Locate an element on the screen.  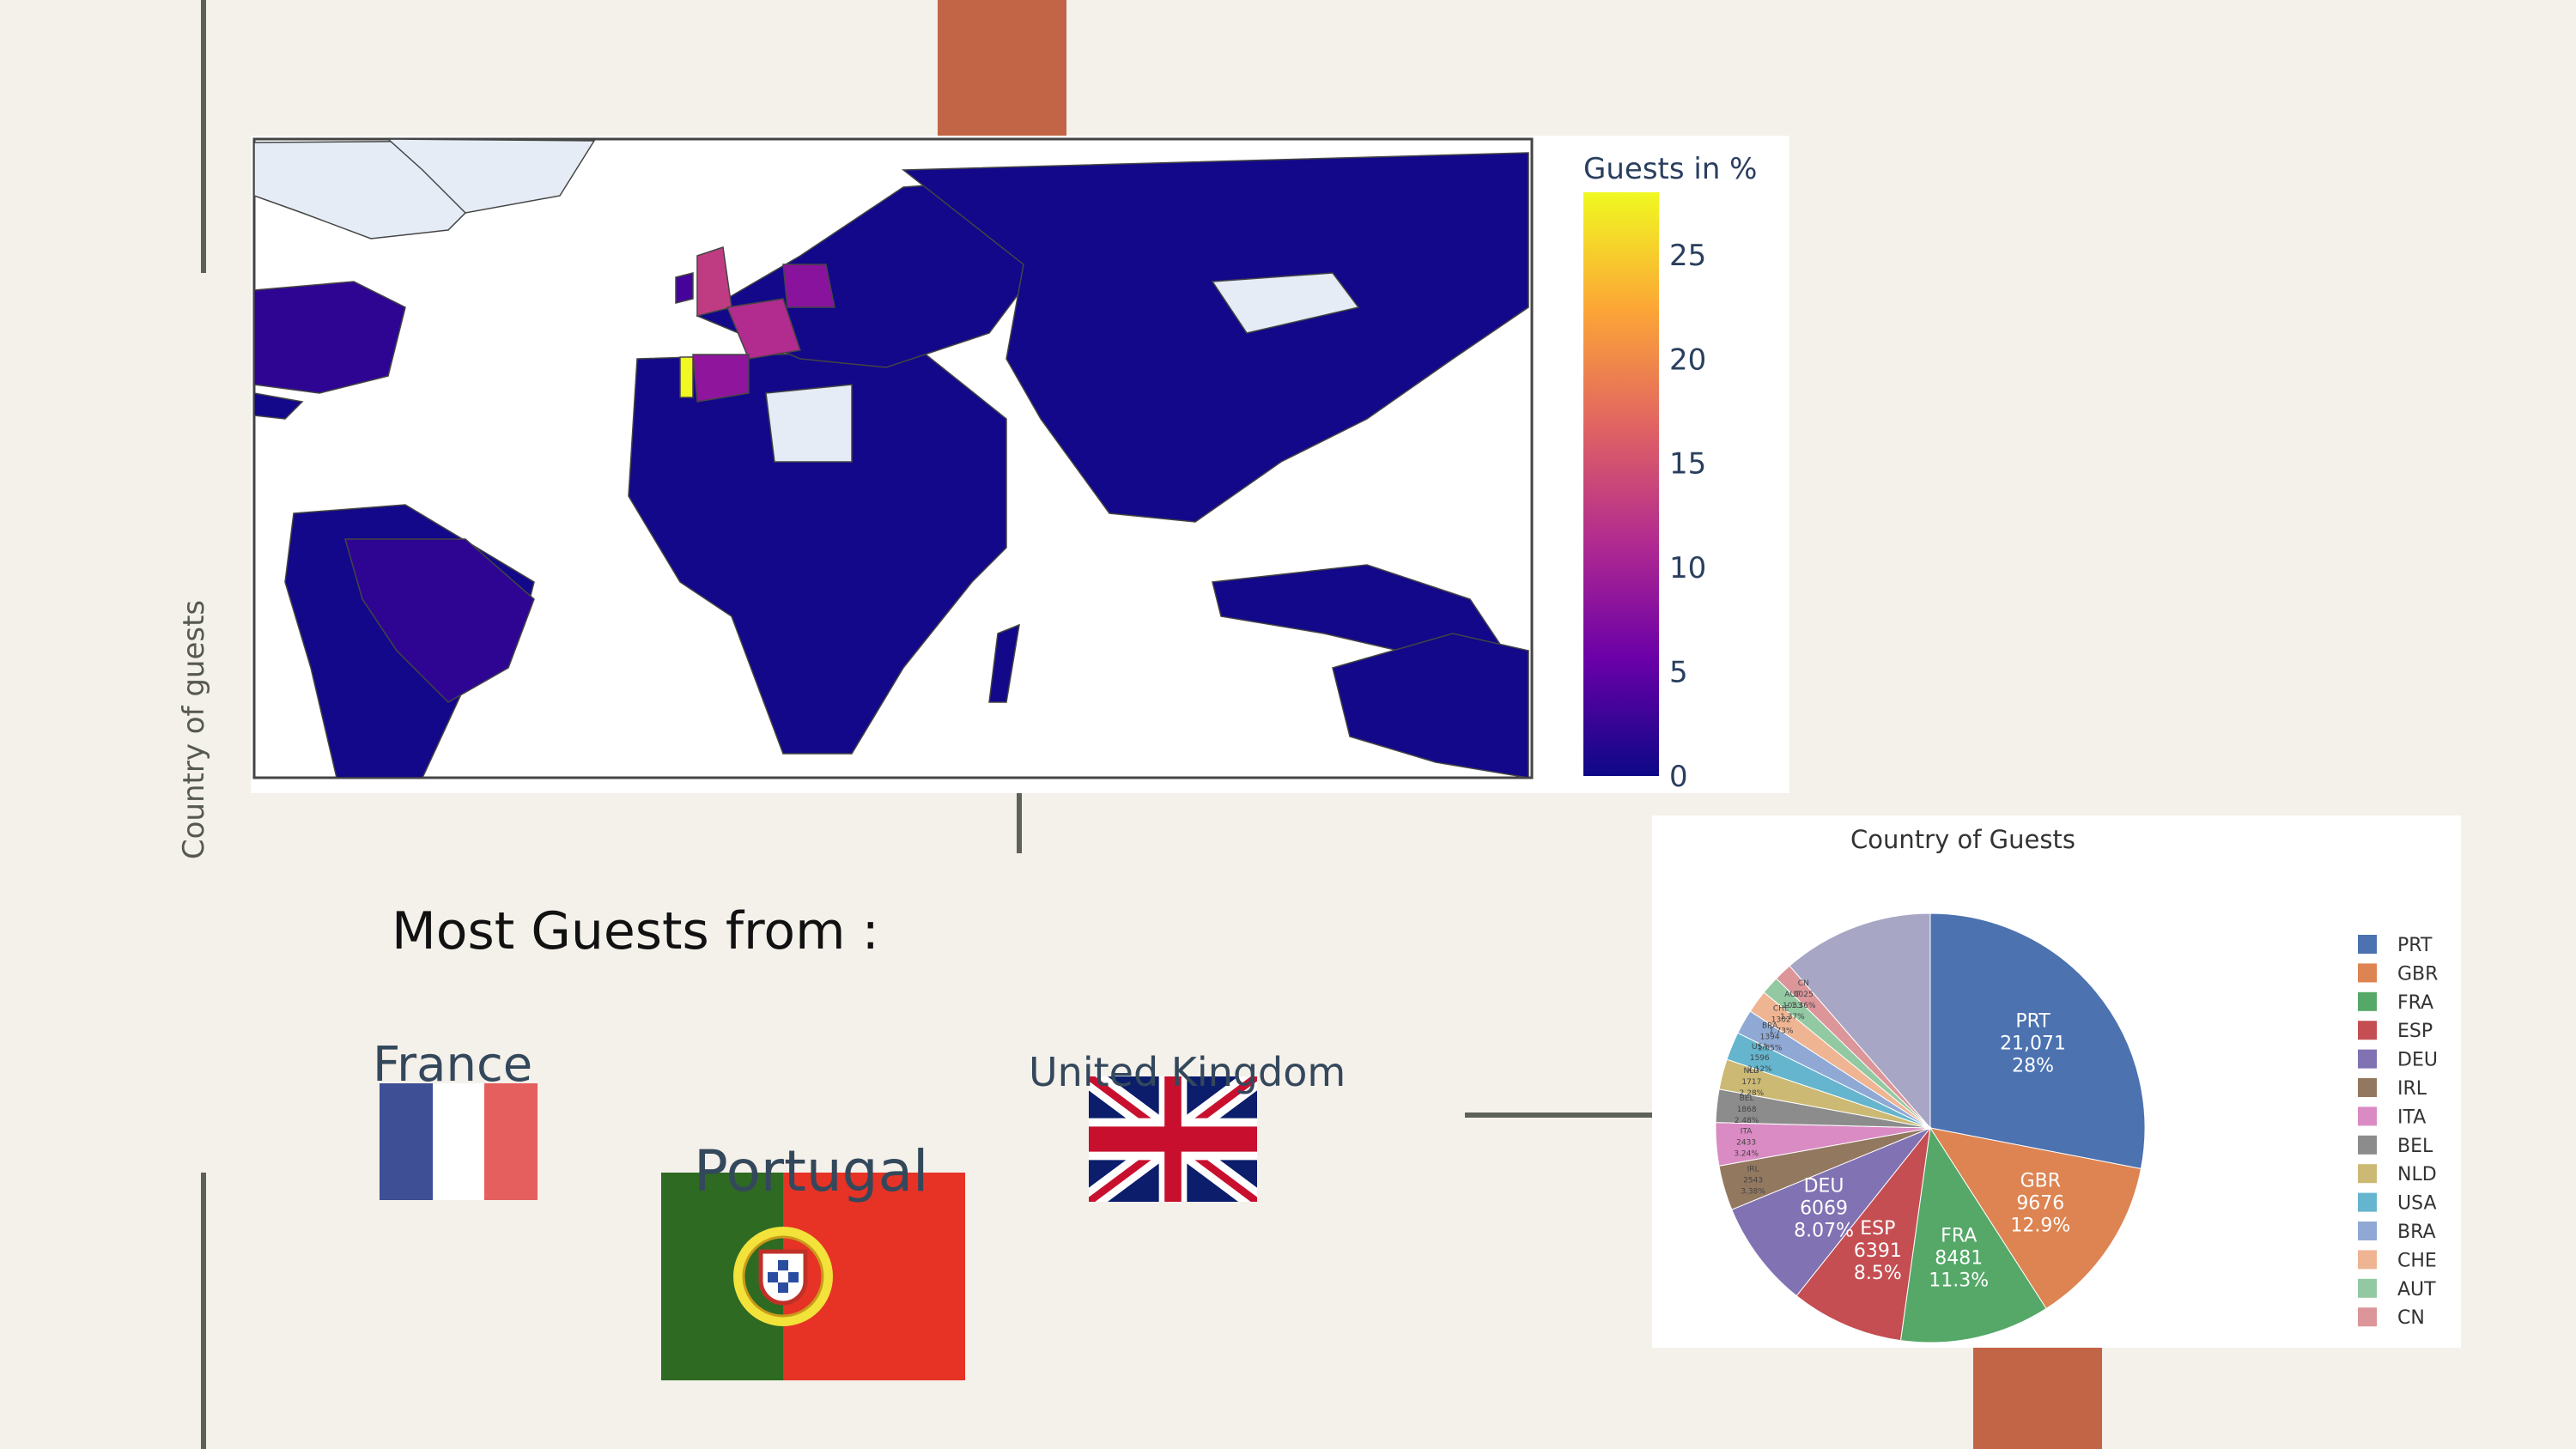
pie-slice-label: NLD is located at coordinates (1752, 1071).